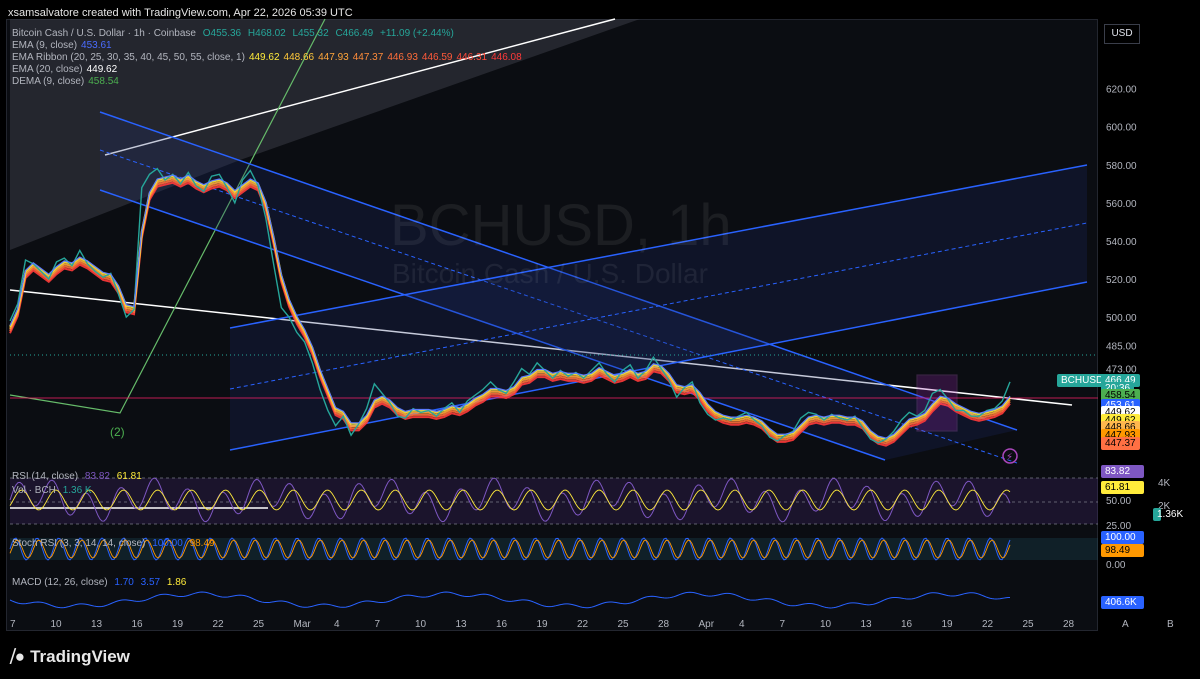 The image size is (1200, 679). Describe the element at coordinates (1122, 602) in the screenshot. I see `macd-badge: 406.6K` at that location.